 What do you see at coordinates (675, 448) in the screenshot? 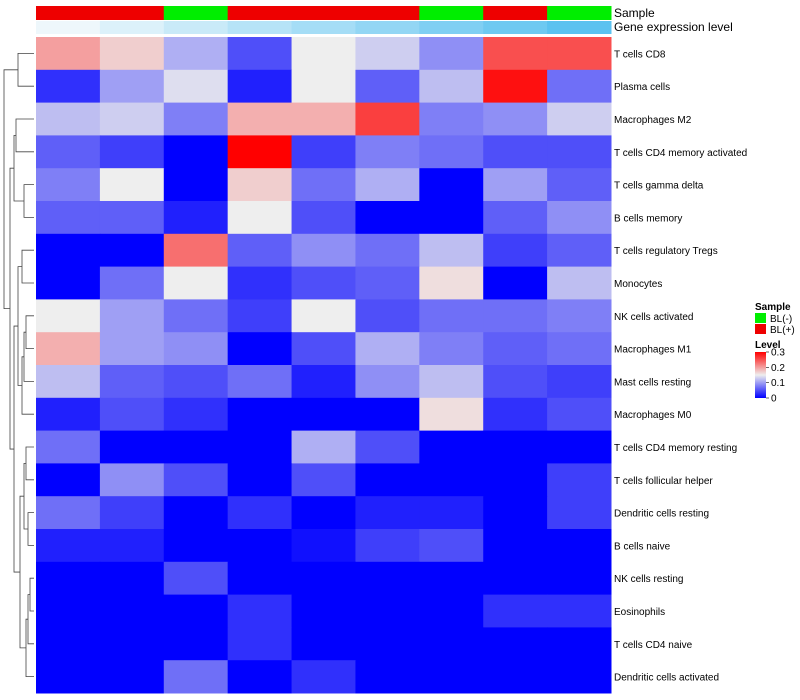
I see `row-label: T cells CD4 memory resting` at bounding box center [675, 448].